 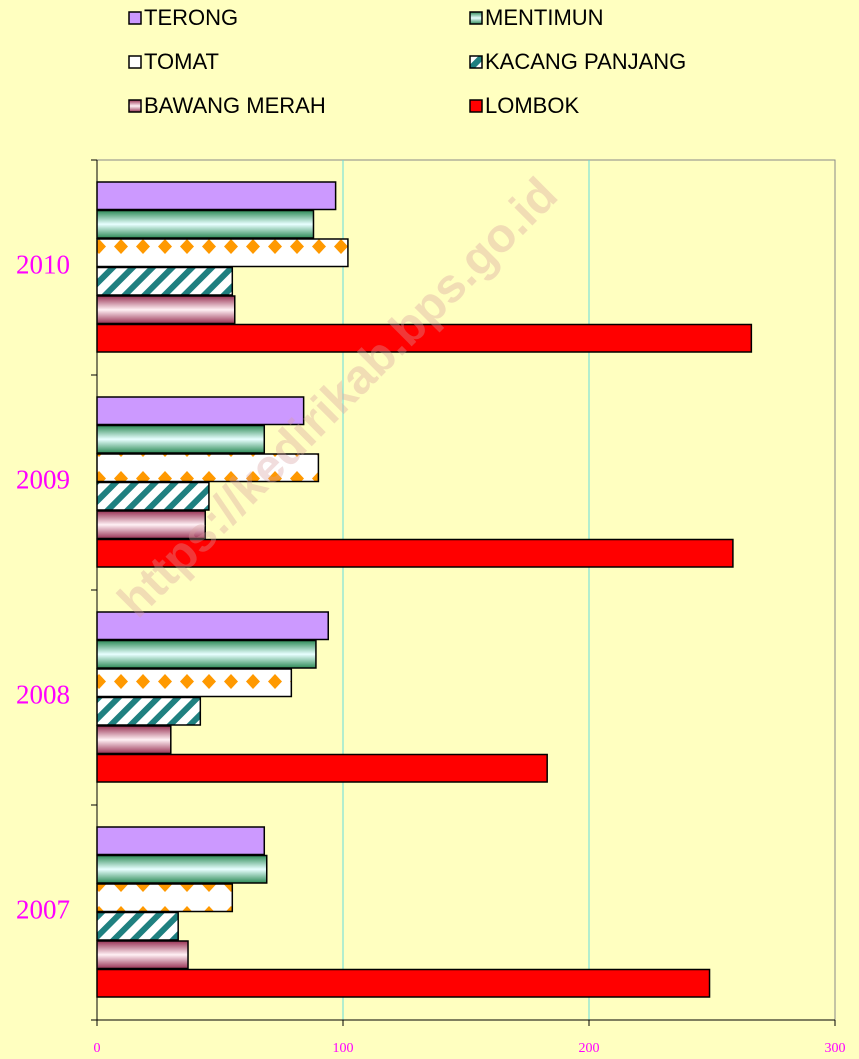 What do you see at coordinates (235, 105) in the screenshot?
I see `legend-label: BAWANG MERAH` at bounding box center [235, 105].